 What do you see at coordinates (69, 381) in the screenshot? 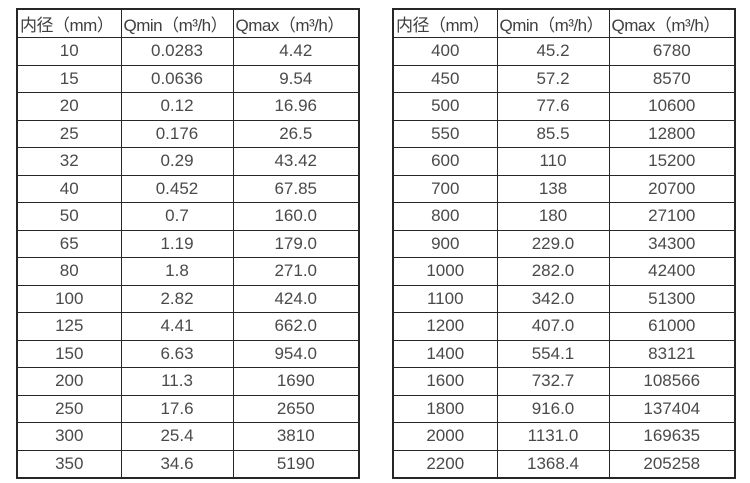
I see `table-cell: 200` at bounding box center [69, 381].